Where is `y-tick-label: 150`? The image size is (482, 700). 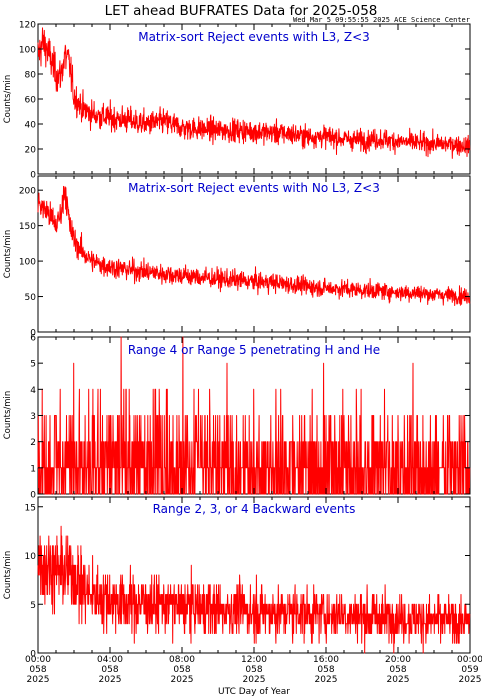
y-tick-label: 150 is located at coordinates (27, 227).